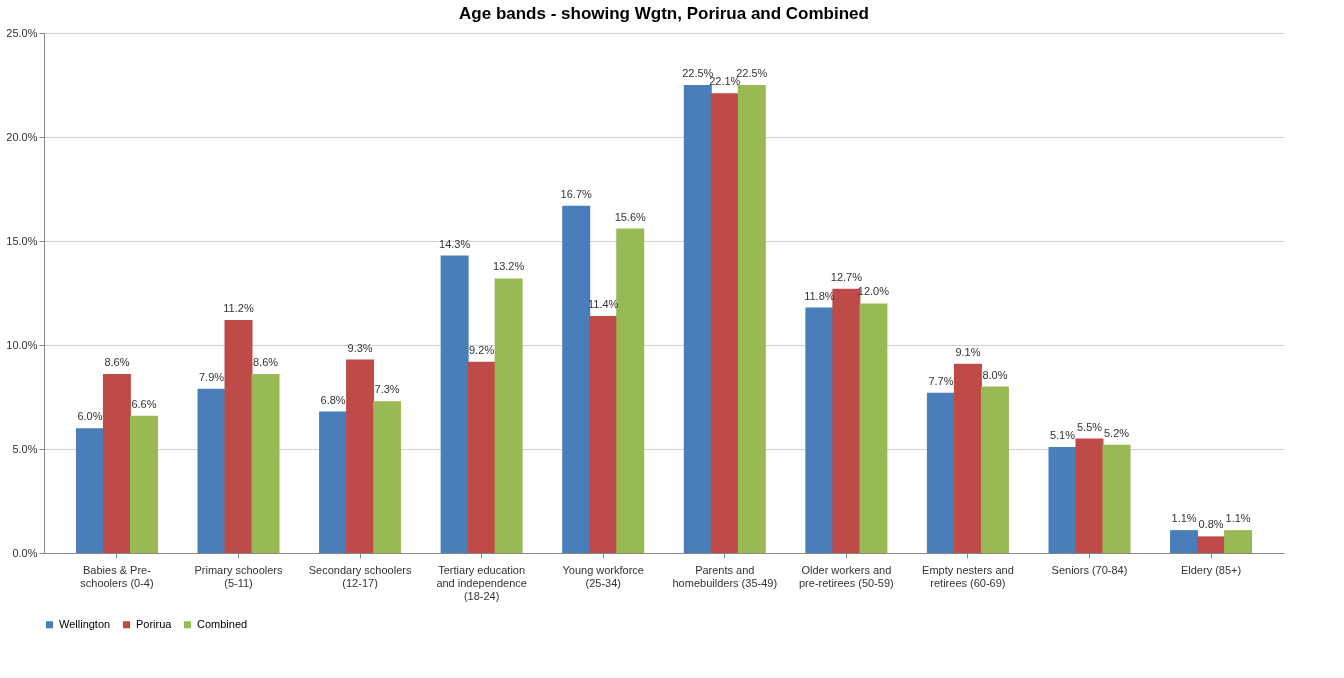  Describe the element at coordinates (995, 374) in the screenshot. I see `data-label: 8.0%` at that location.